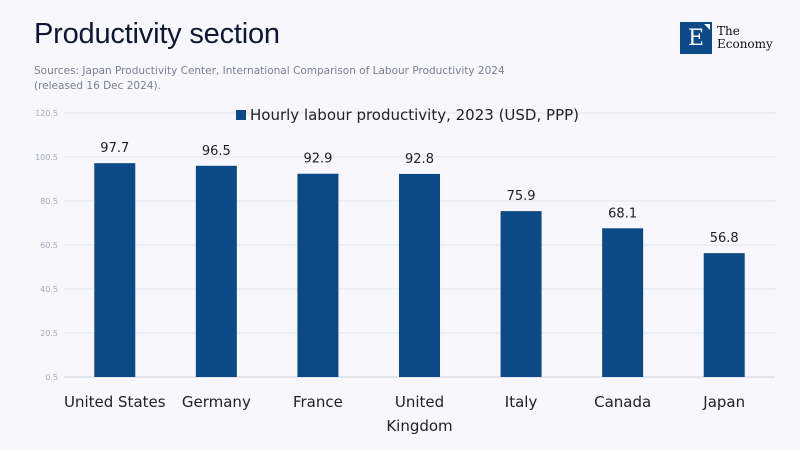  I want to click on x-tick-label: Kingdom, so click(419, 426).